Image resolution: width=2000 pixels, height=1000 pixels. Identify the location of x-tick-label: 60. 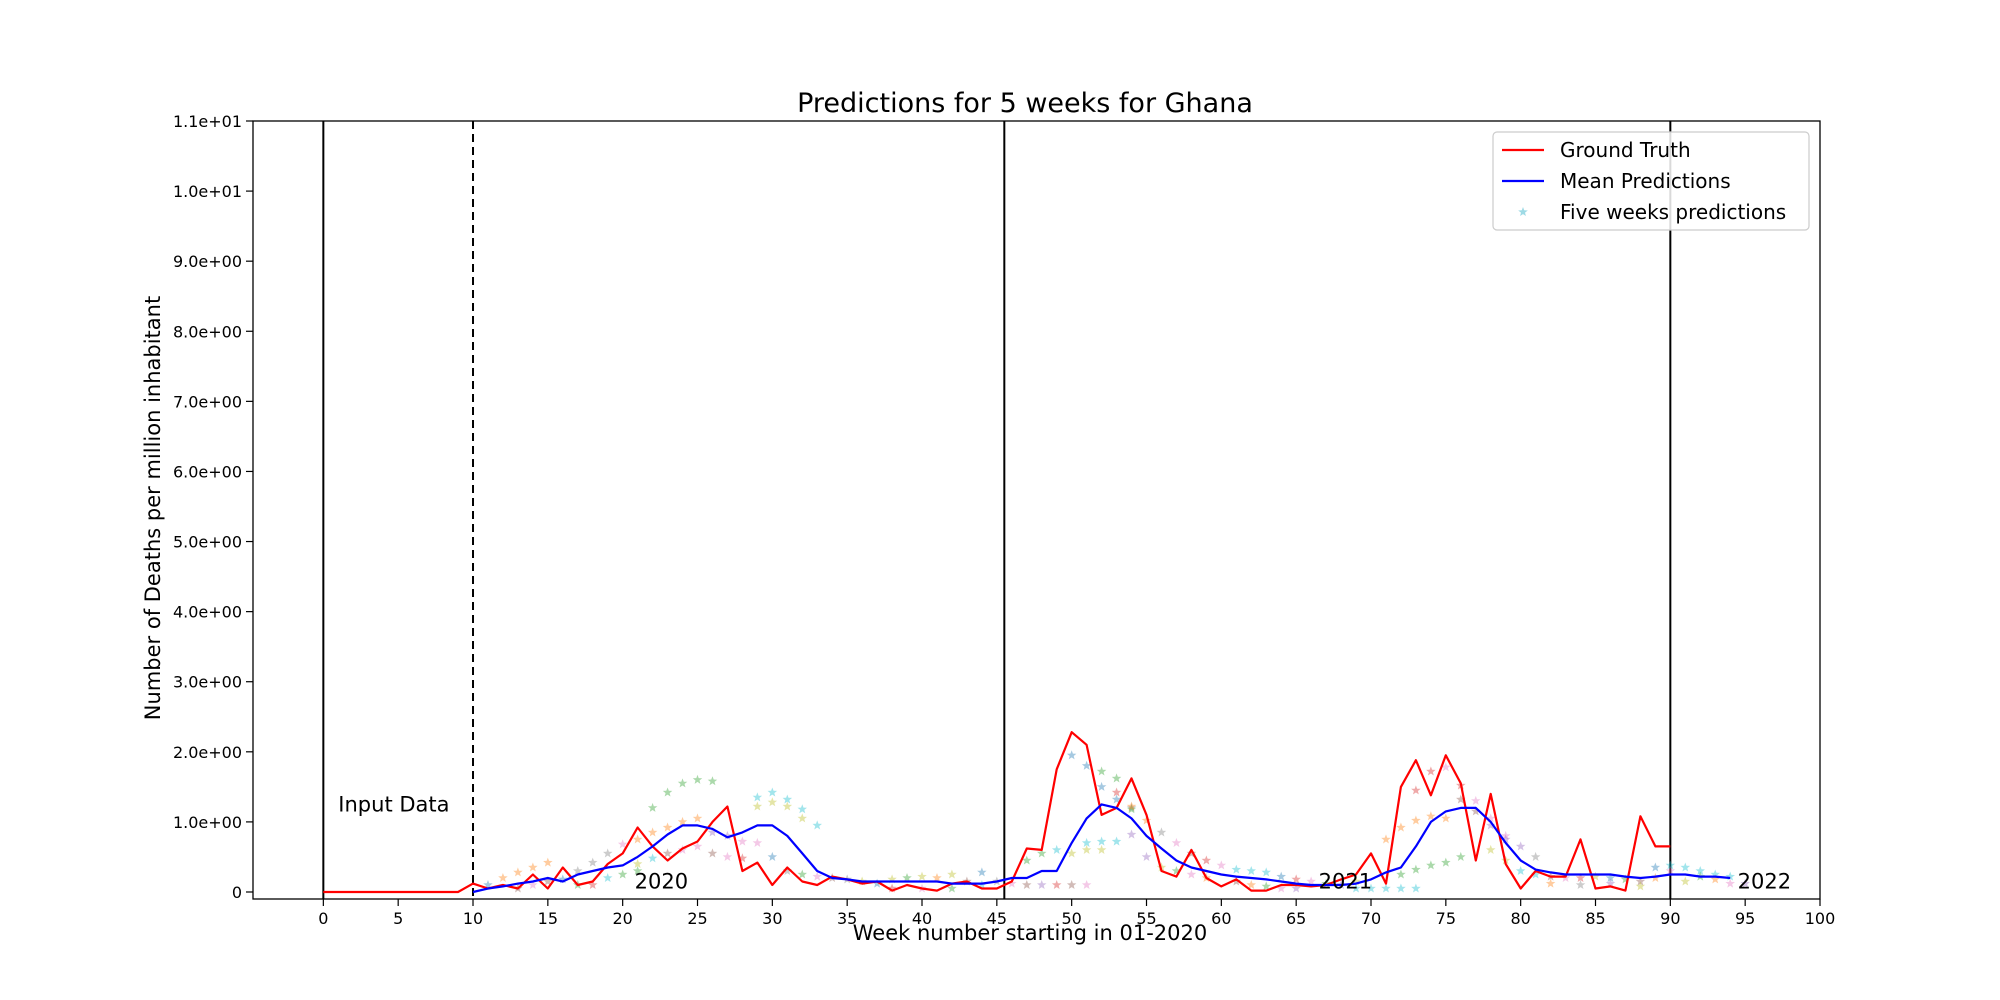
(1221, 918).